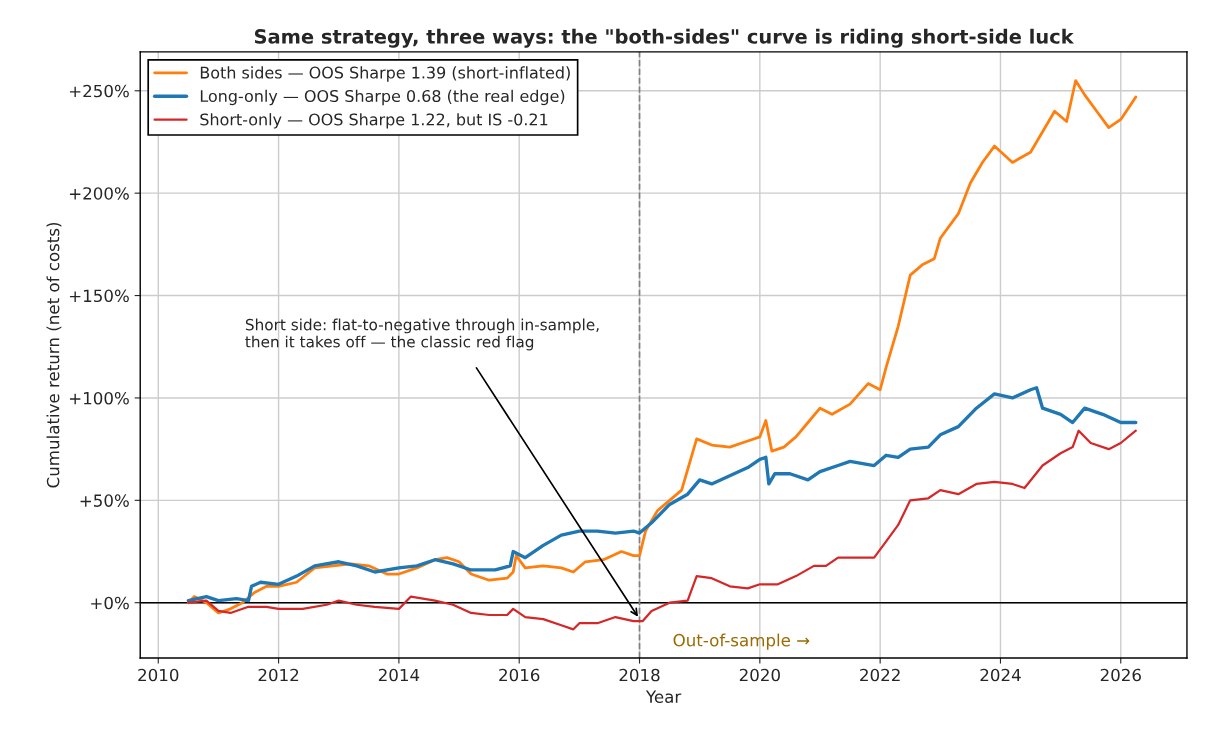  Describe the element at coordinates (99, 193) in the screenshot. I see `y-tick-label: +200%` at that location.